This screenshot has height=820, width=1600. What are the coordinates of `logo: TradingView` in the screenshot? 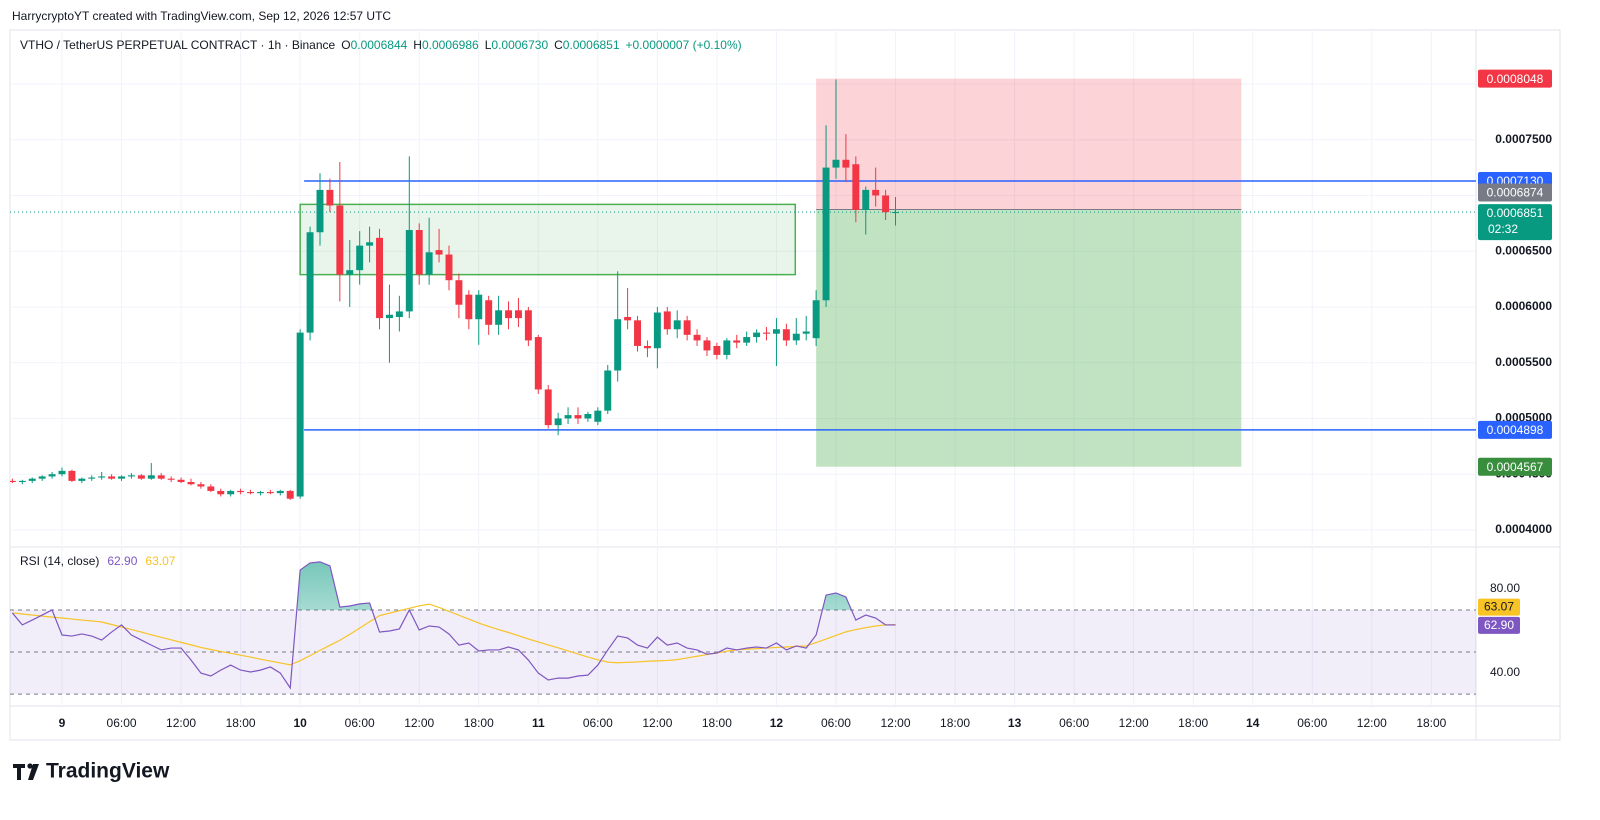 It's located at (91, 771).